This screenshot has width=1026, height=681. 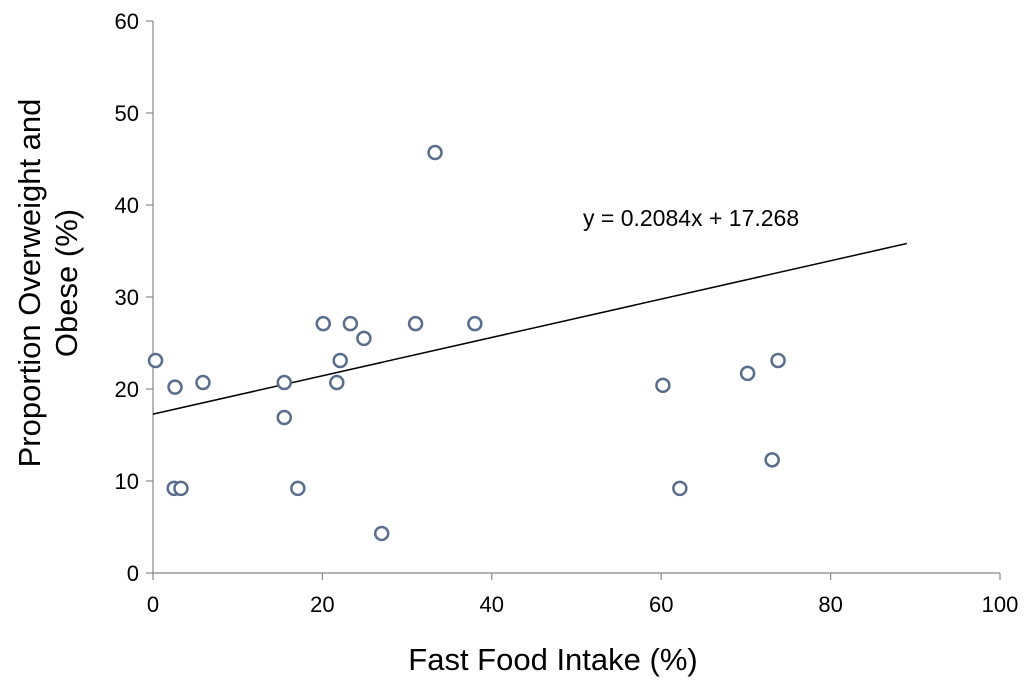 I want to click on x-tick-group: 0 20 40 60 80 100, so click(x=582, y=595).